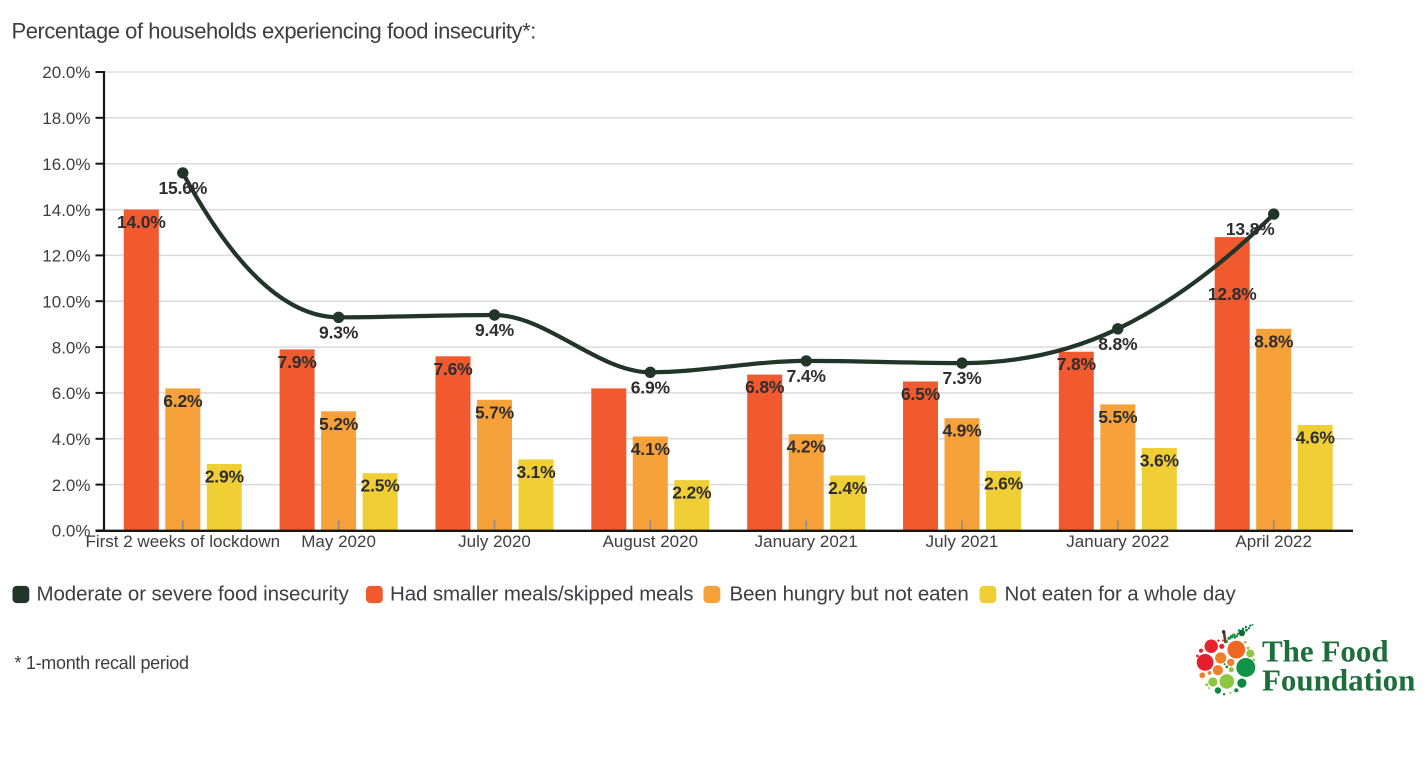 Image resolution: width=1425 pixels, height=762 pixels. Describe the element at coordinates (1325, 650) in the screenshot. I see `svg-text: The Food` at that location.